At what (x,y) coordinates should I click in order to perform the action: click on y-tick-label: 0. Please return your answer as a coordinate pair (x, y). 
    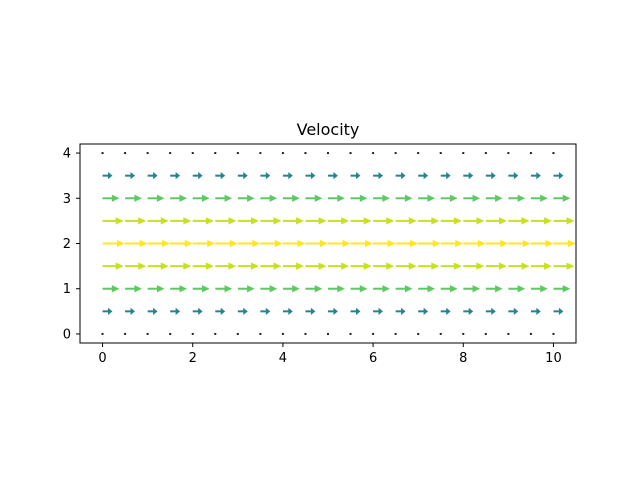
    Looking at the image, I should click on (67, 334).